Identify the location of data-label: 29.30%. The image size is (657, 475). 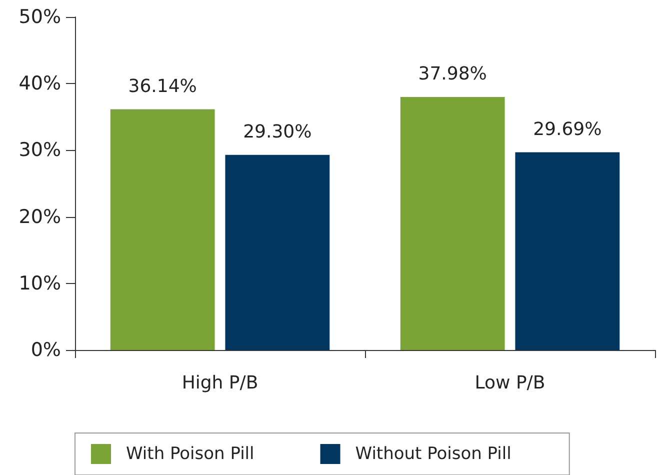
(277, 131).